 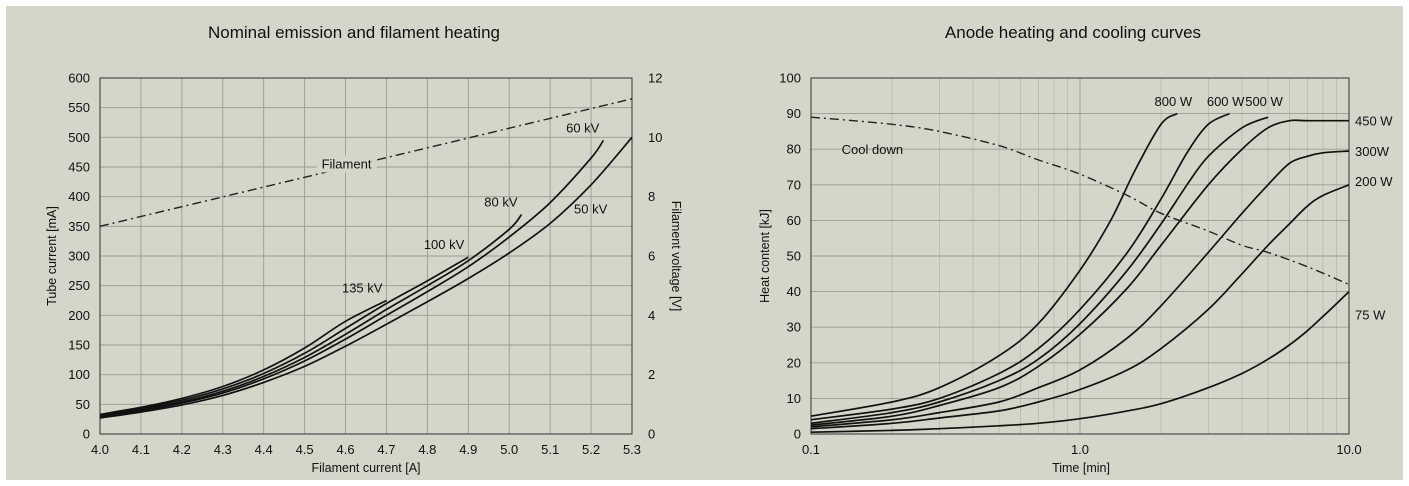 I want to click on left-x-tick-label: 4.1, so click(x=141, y=449).